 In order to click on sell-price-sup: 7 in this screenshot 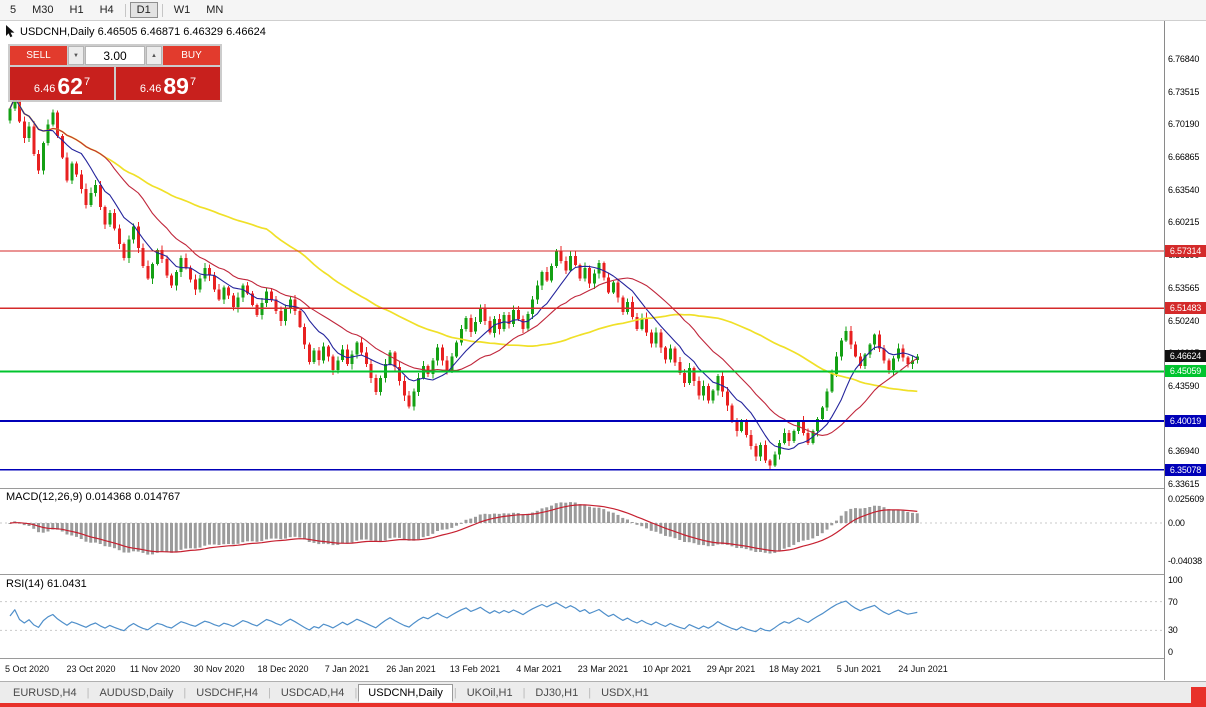, I will do `click(87, 82)`.